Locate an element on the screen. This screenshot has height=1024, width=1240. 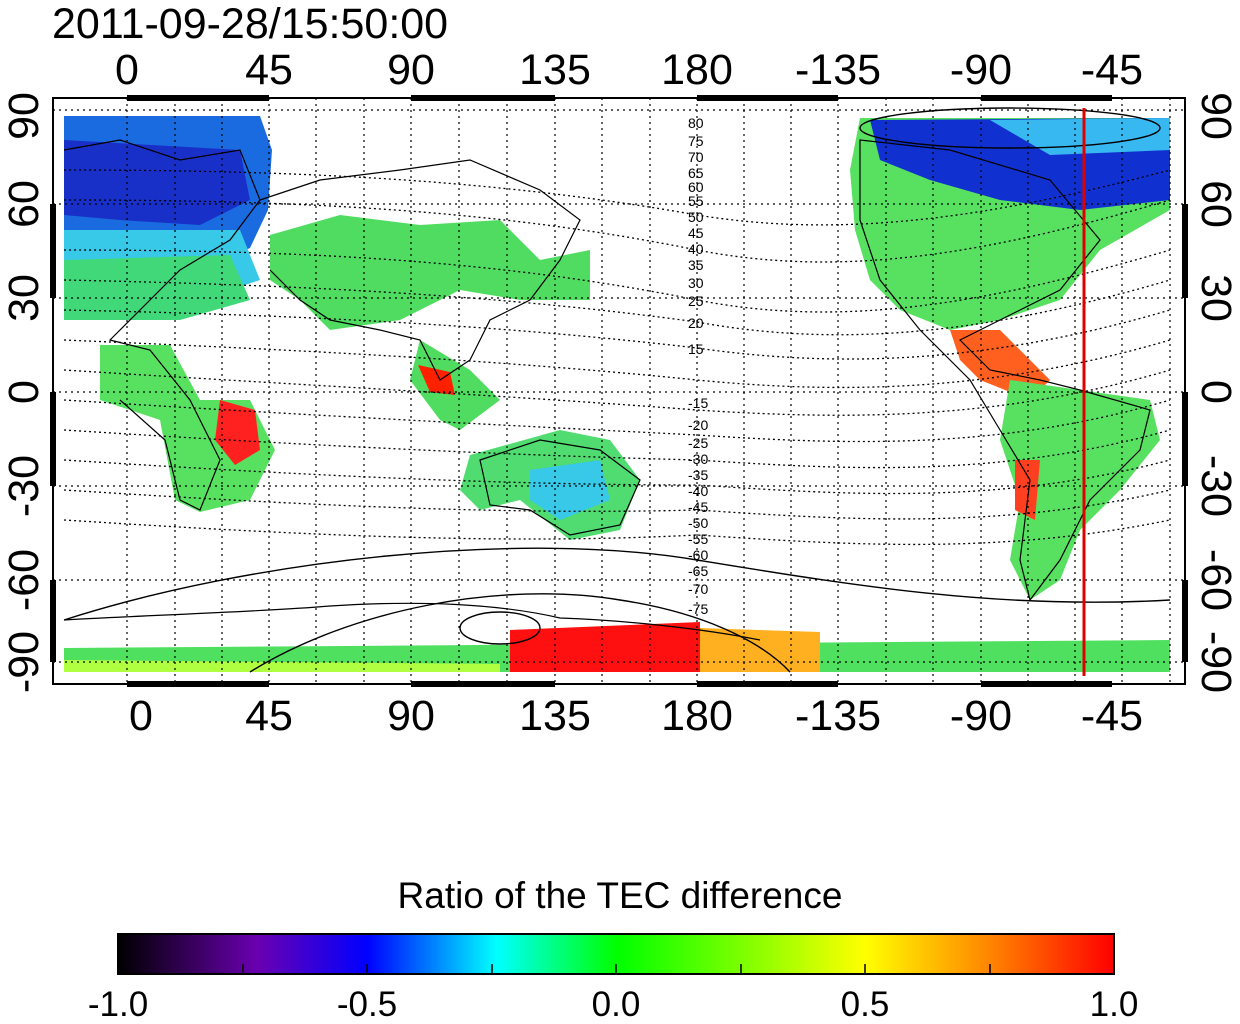
colorbar-tick: -0.5 is located at coordinates (367, 1004).